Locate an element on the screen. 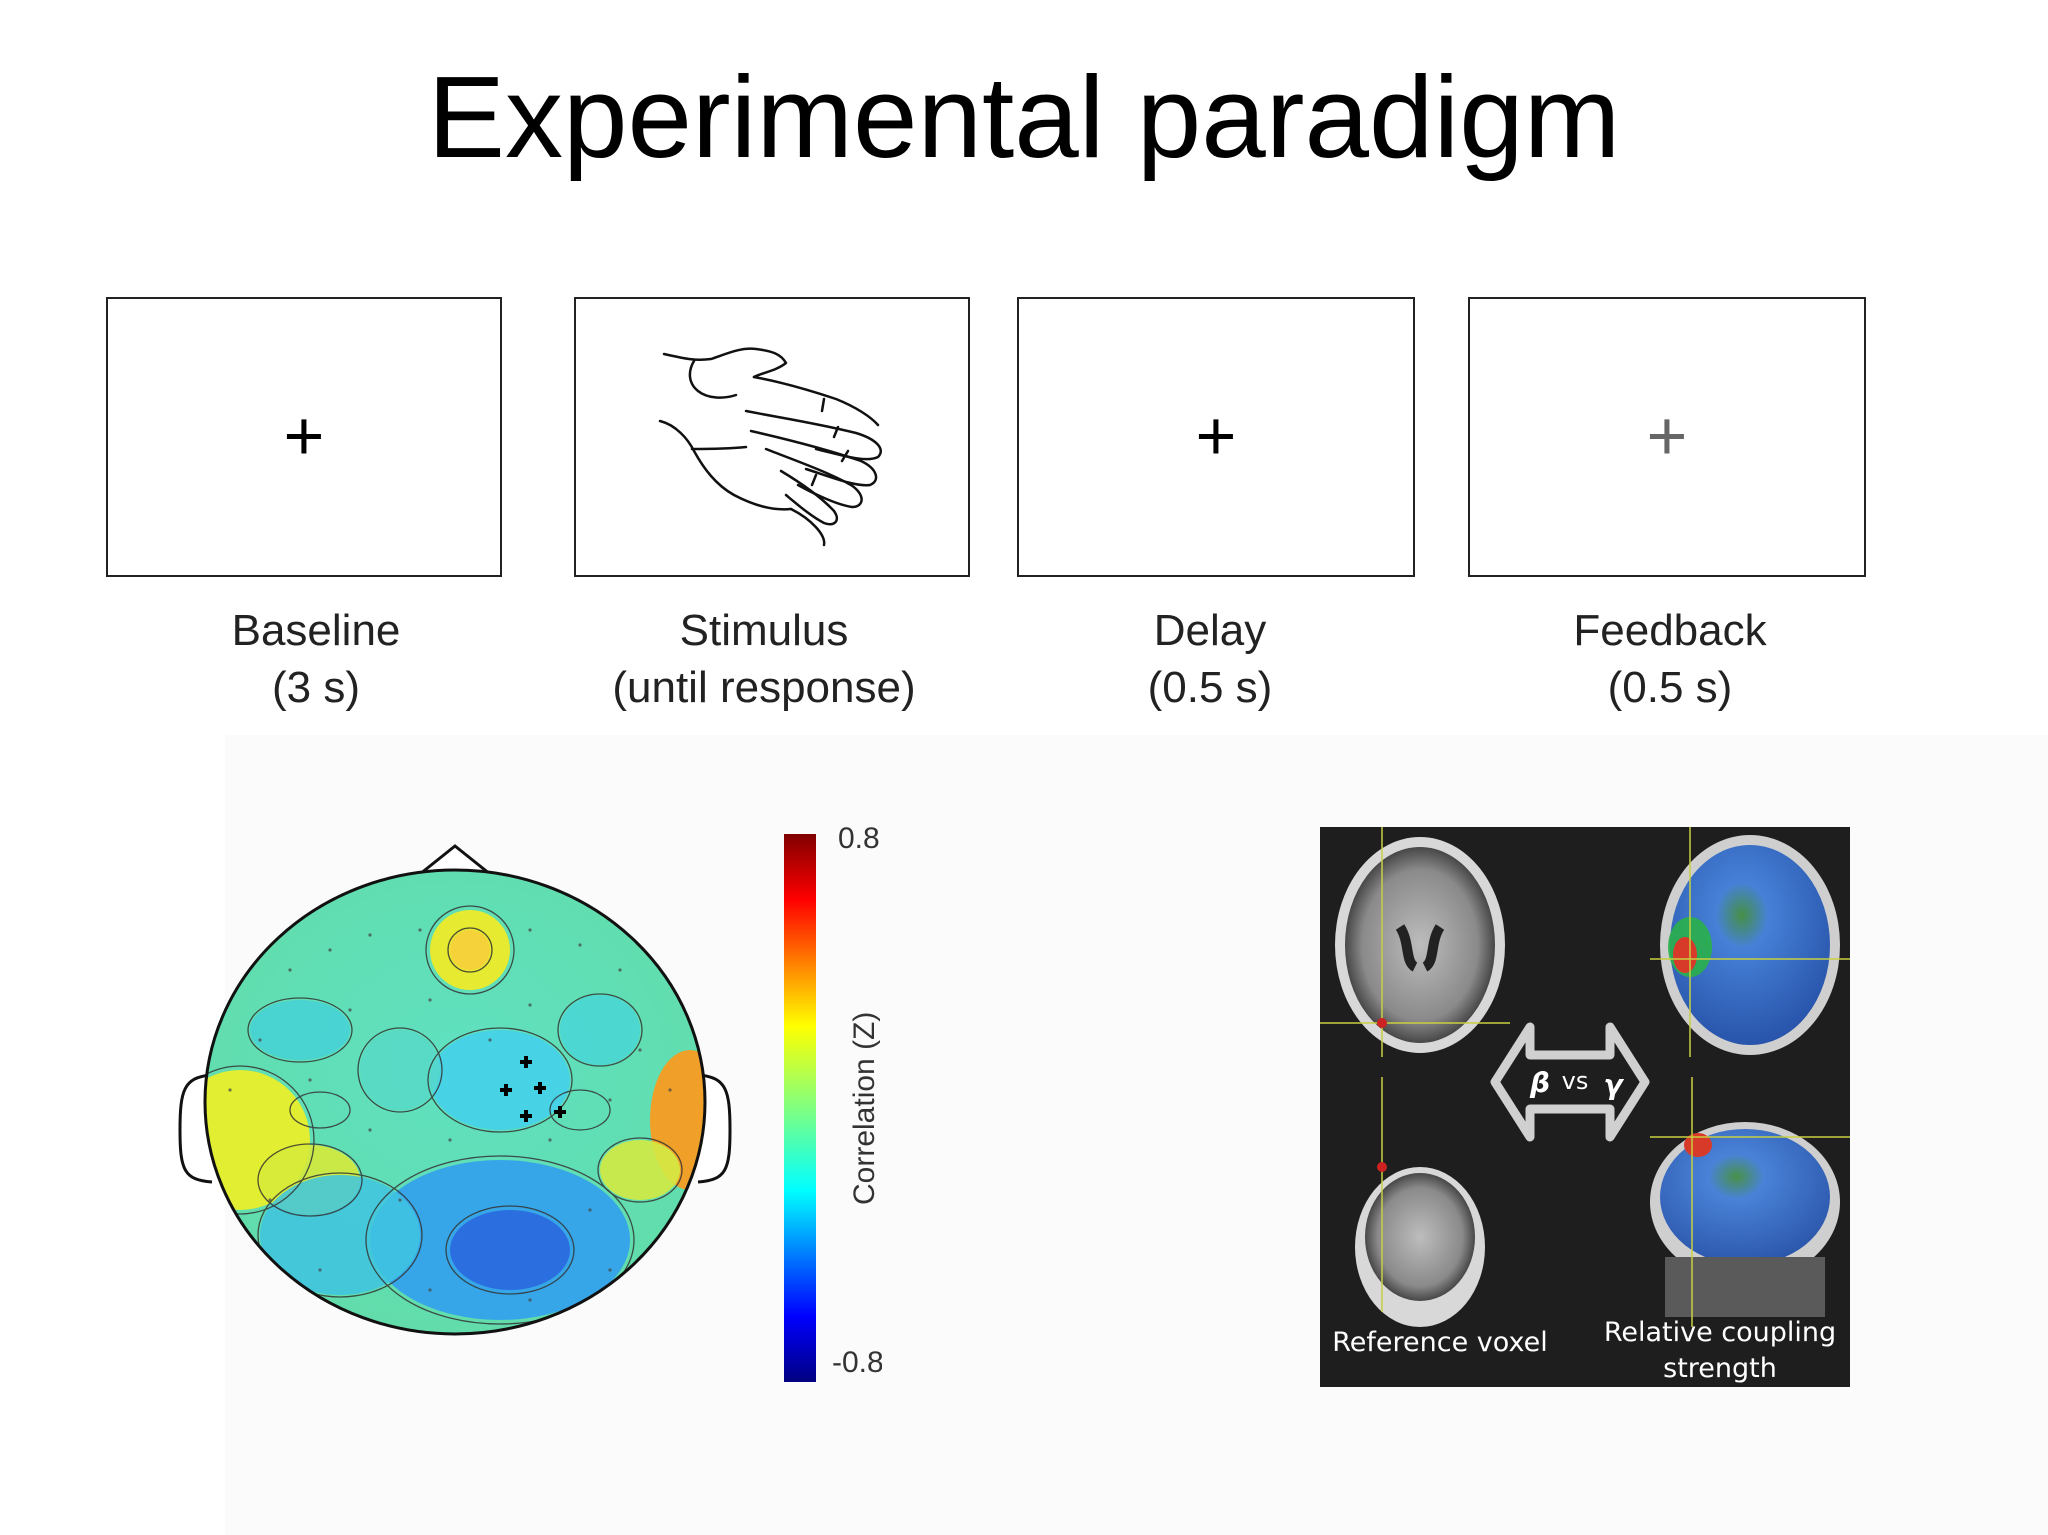 This screenshot has height=1535, width=2048. phase-label: Delay is located at coordinates (1210, 630).